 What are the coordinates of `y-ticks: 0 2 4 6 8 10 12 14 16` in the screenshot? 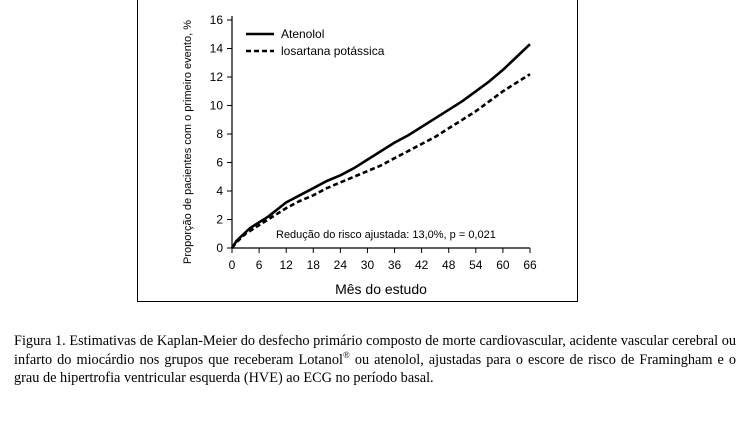 It's located at (221, 134).